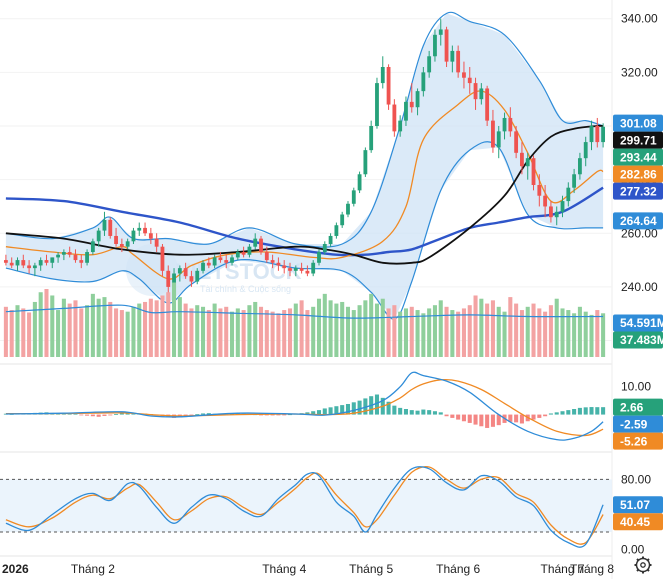 This screenshot has height=579, width=670. Describe the element at coordinates (245, 289) in the screenshot. I see `watermark-subtext: Tài chính & Cuộc sống` at that location.